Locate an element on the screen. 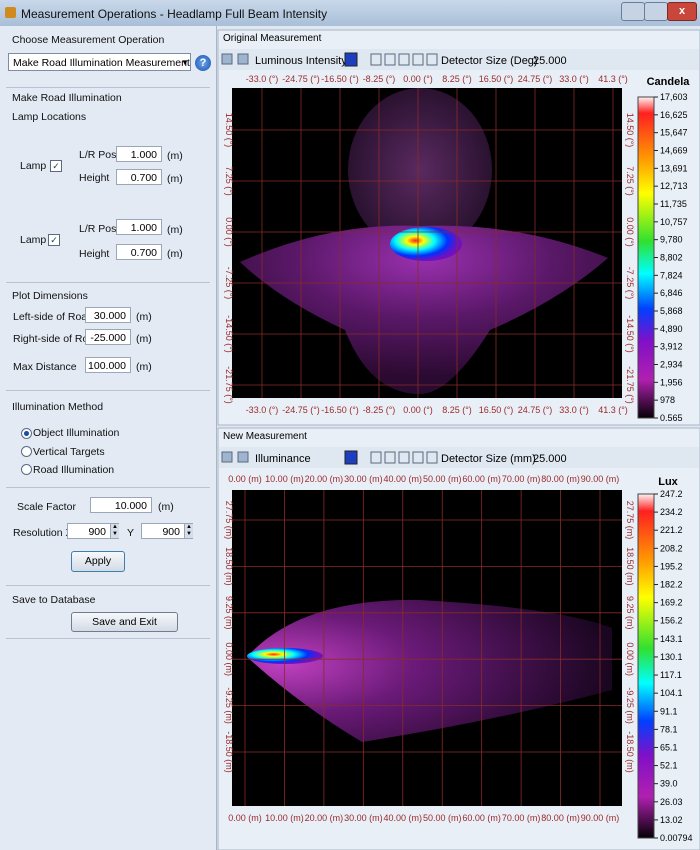 This screenshot has width=700, height=850. colorbar-label: 78.1 is located at coordinates (669, 729).